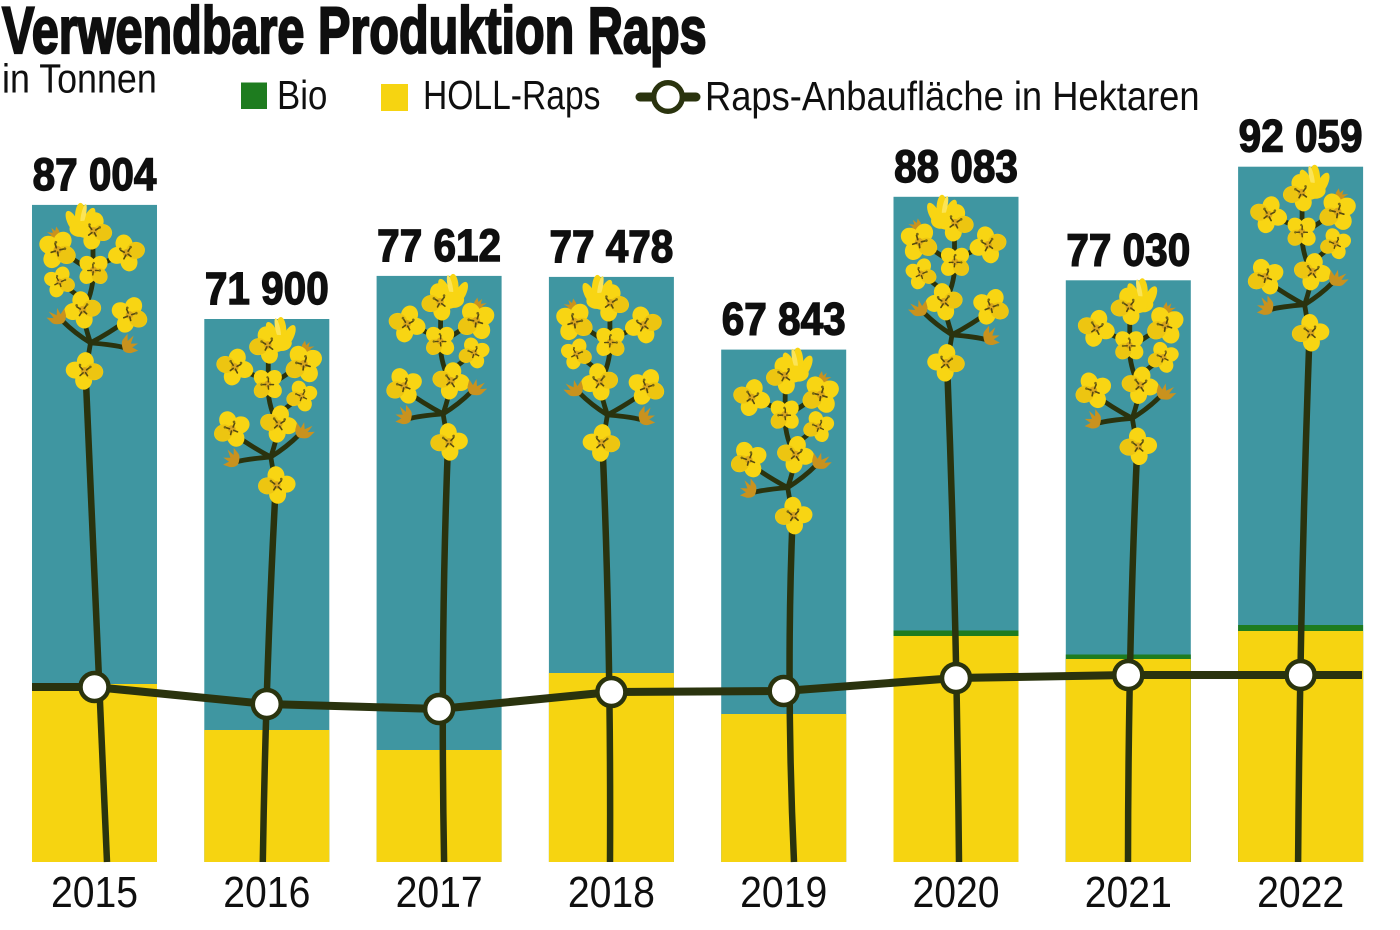 The height and width of the screenshot is (930, 1400). I want to click on svg-text: 2018, so click(611, 892).